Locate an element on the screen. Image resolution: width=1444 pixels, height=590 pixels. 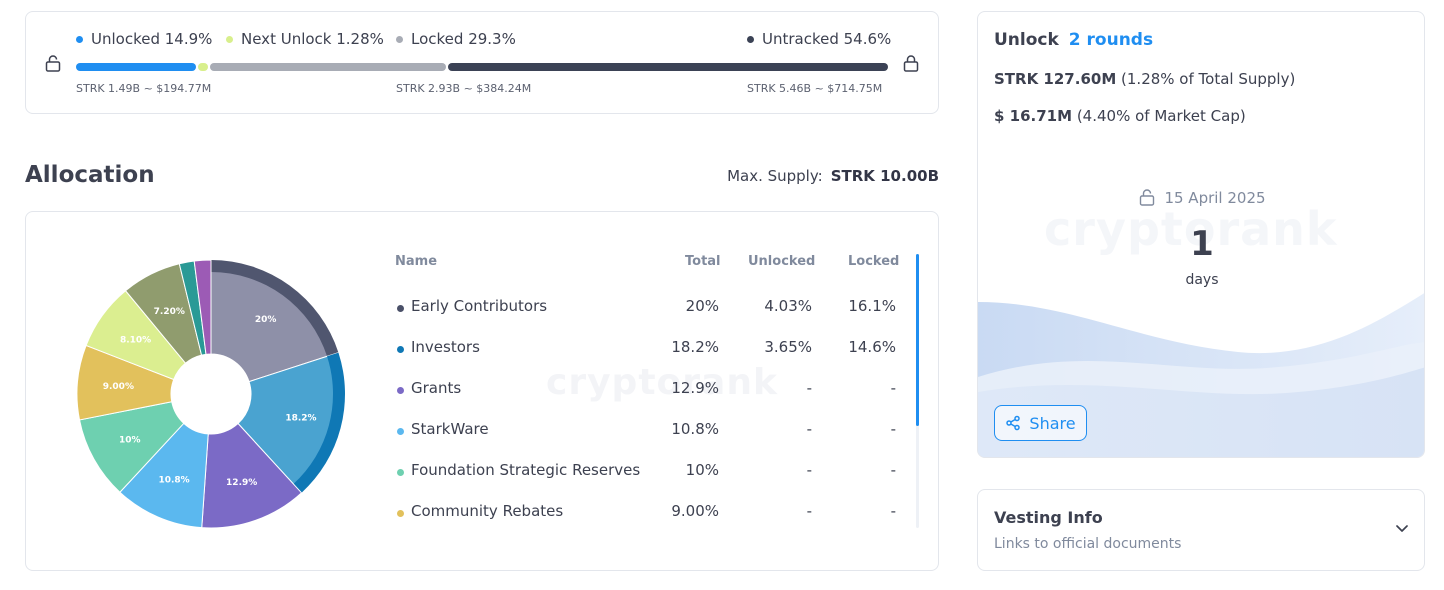
legend-next-unlock: Next Unlock 1.28% is located at coordinates (305, 39).